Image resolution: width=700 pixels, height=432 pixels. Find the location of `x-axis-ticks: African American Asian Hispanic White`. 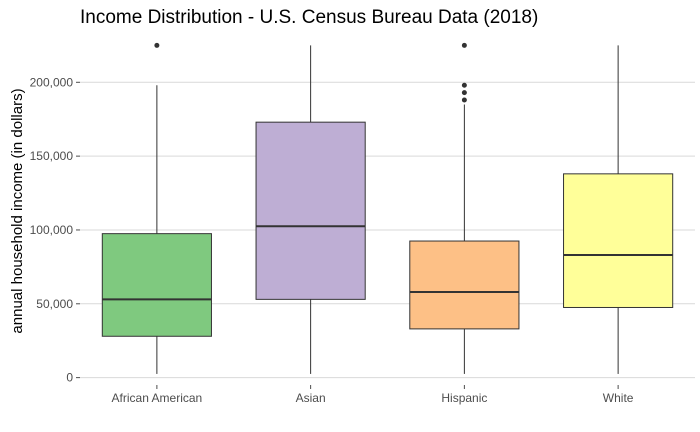

x-axis-ticks: African American Asian Hispanic White is located at coordinates (373, 395).